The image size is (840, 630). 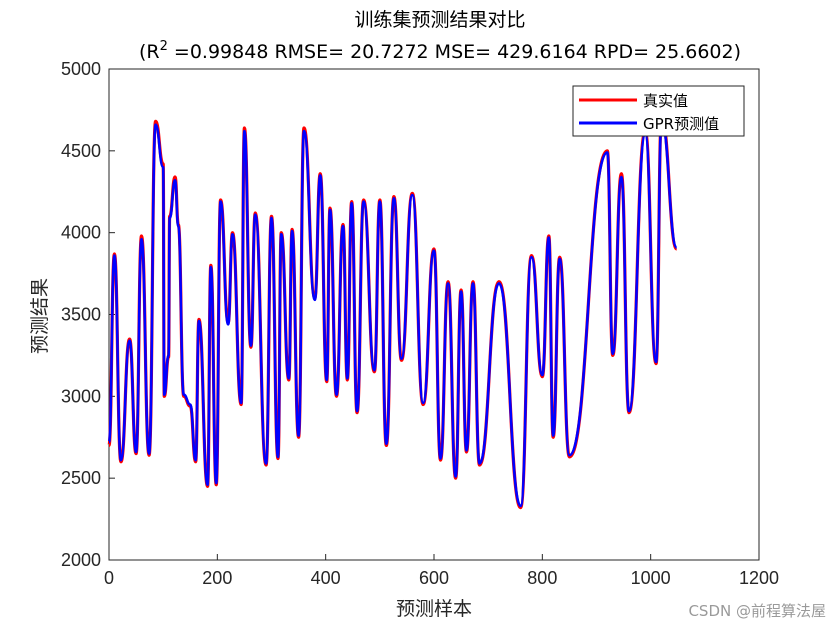 I want to click on subtitle-prefix: (R, so click(x=149, y=52).